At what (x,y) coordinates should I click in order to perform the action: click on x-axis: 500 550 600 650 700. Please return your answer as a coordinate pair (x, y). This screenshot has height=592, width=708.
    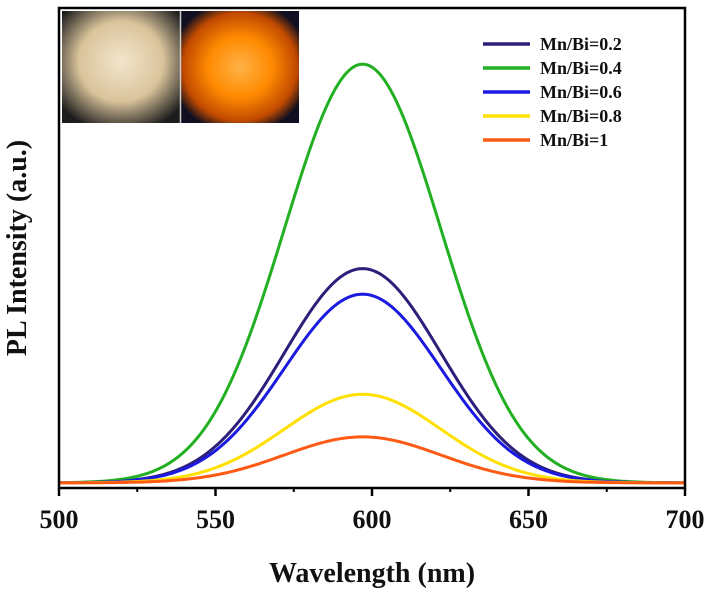
    Looking at the image, I should click on (372, 511).